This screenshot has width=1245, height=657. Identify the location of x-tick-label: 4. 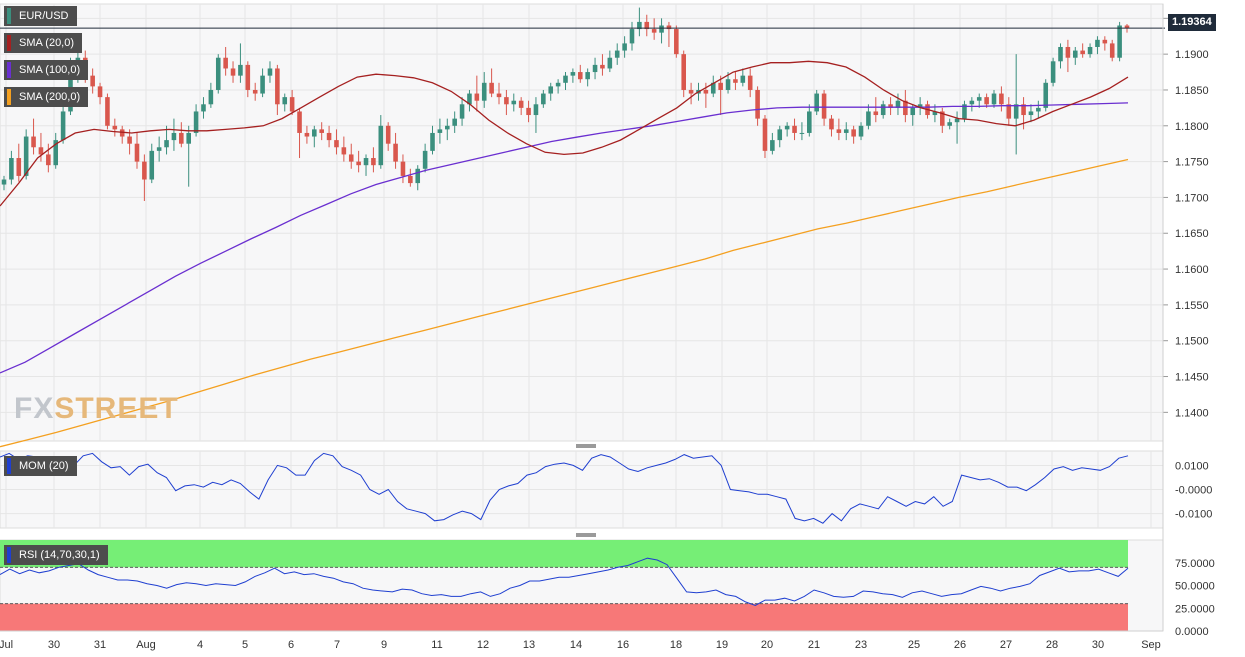
(200, 645).